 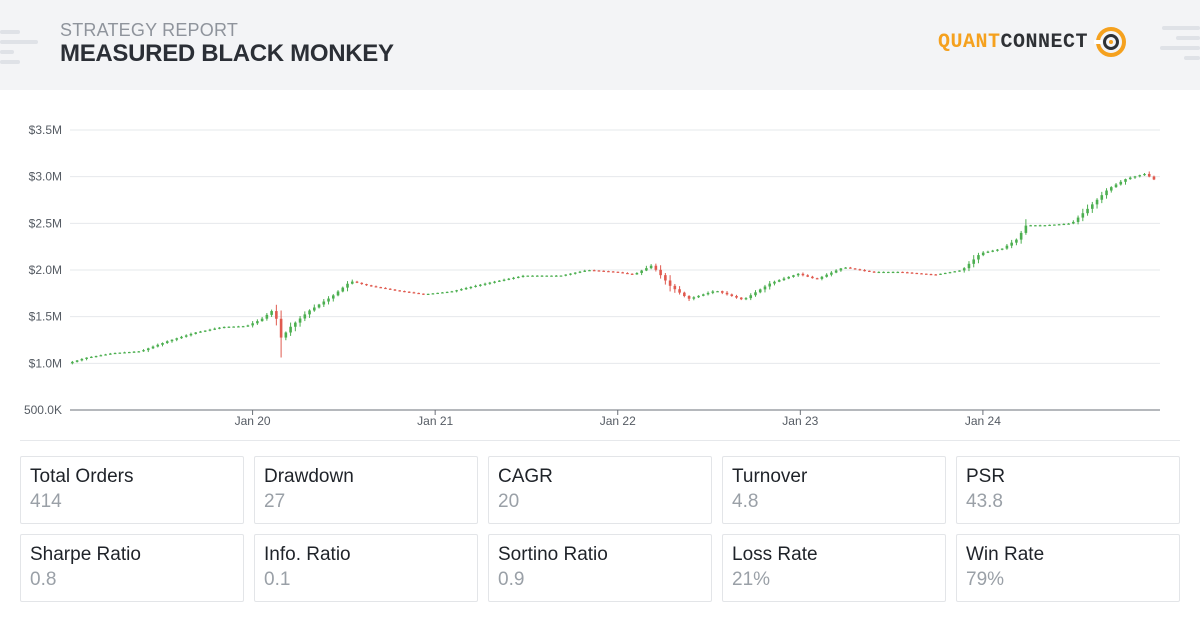 What do you see at coordinates (366, 568) in the screenshot?
I see `metric-card-info-ratio: Info. Ratio 0.1` at bounding box center [366, 568].